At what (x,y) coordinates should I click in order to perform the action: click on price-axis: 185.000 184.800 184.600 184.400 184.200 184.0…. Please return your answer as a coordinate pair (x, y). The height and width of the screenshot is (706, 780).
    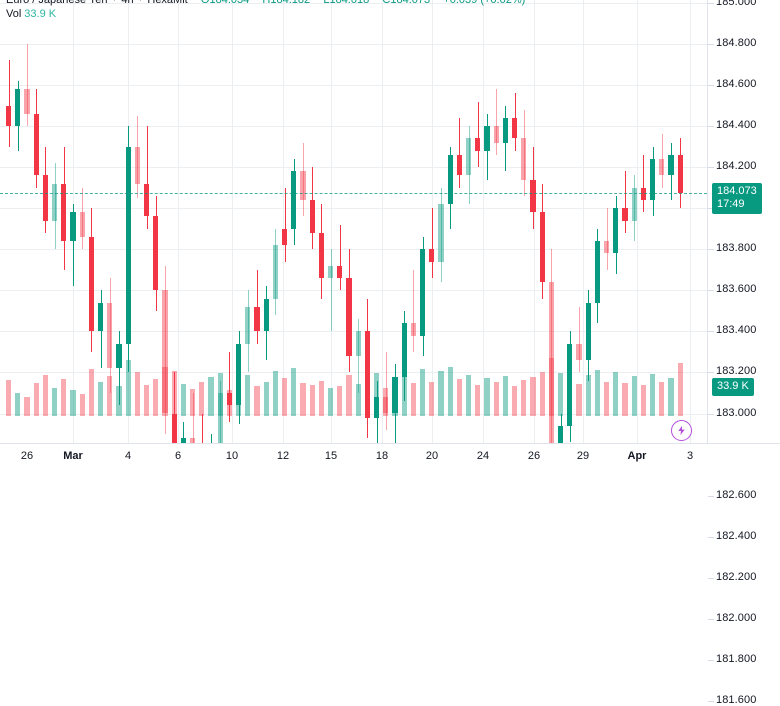
    Looking at the image, I should click on (743, 353).